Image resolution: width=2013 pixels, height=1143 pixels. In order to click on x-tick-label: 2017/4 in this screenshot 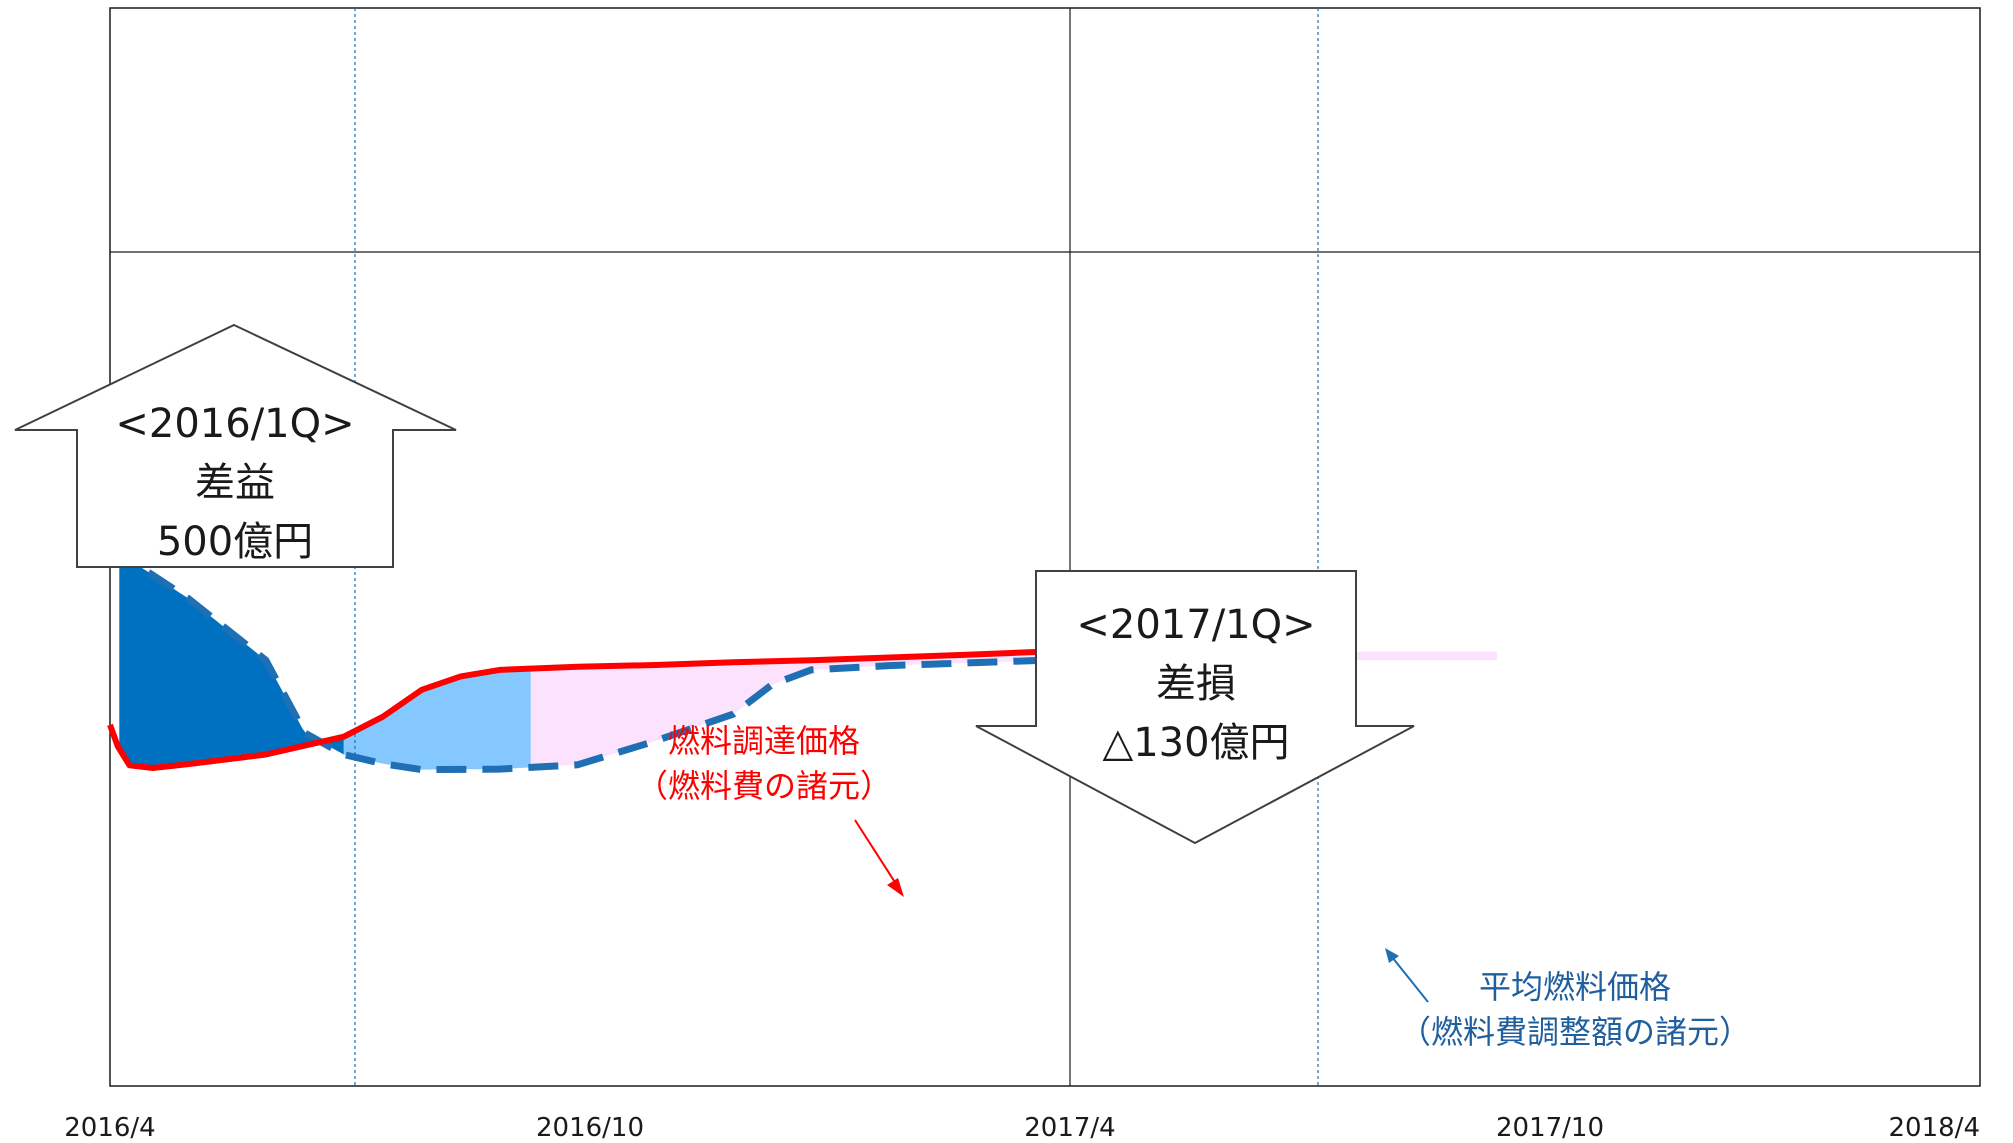, I will do `click(1069, 1128)`.